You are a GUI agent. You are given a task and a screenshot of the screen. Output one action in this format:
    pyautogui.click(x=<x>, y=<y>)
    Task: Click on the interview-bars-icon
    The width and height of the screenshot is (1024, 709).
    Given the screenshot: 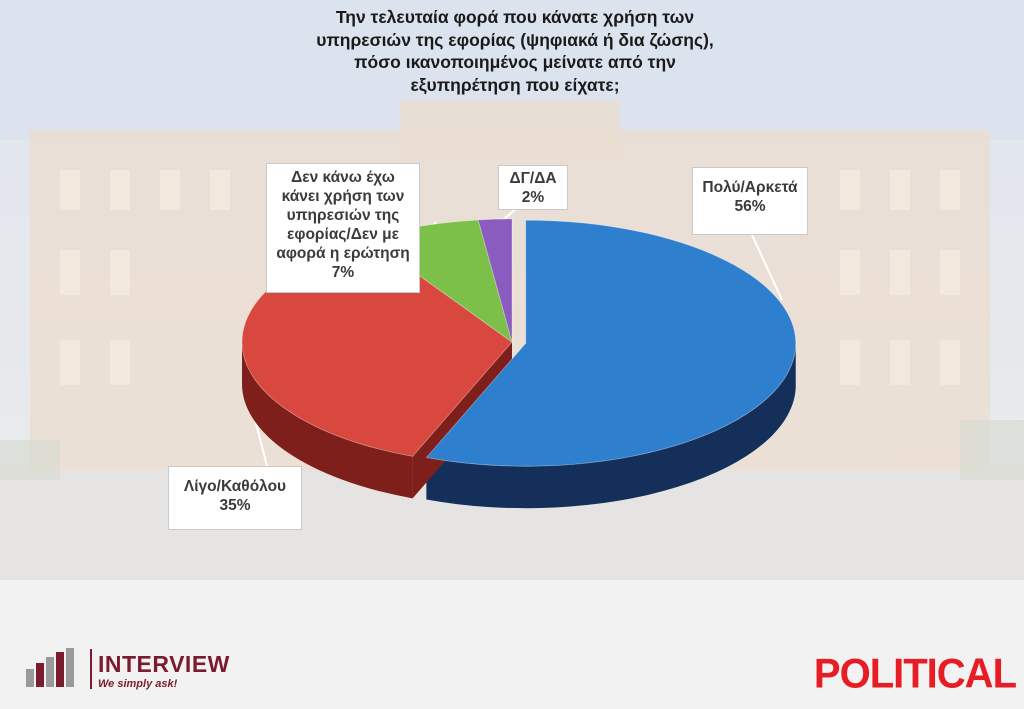 What is the action you would take?
    pyautogui.click(x=50, y=667)
    